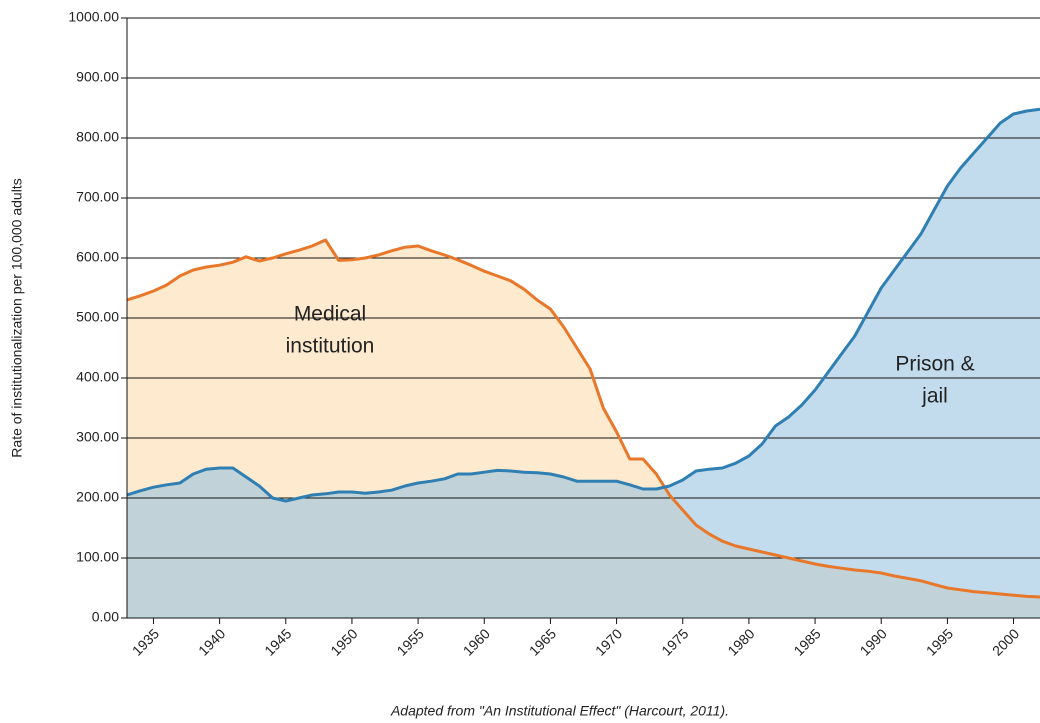 The height and width of the screenshot is (723, 1040). I want to click on x-tick-label: 1945, so click(277, 641).